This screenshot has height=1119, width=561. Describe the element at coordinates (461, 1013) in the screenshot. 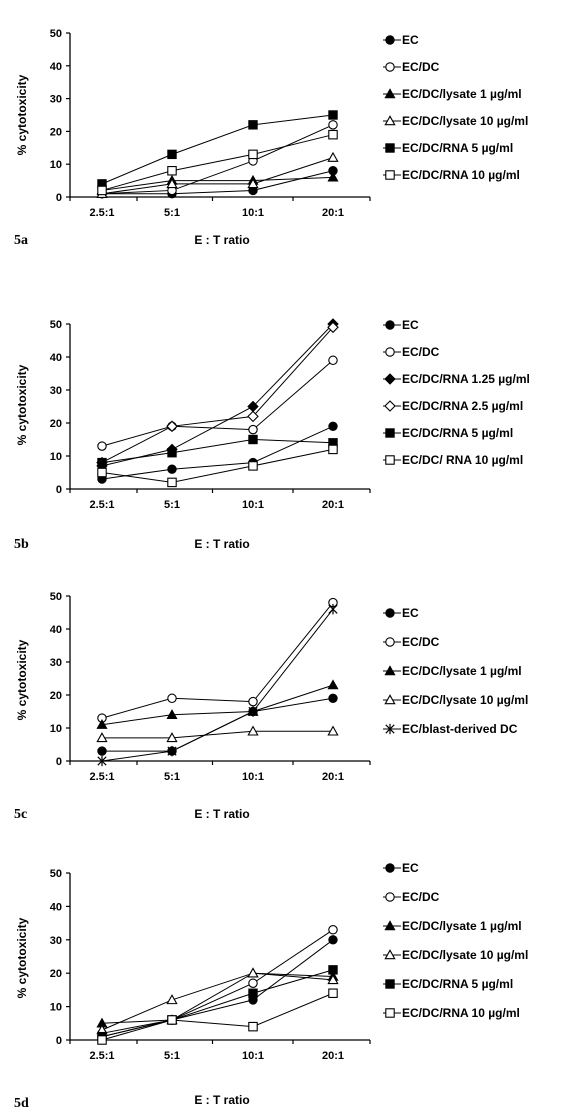

I see `legend-label: EC/DC/RNA 10 µg/ml` at that location.